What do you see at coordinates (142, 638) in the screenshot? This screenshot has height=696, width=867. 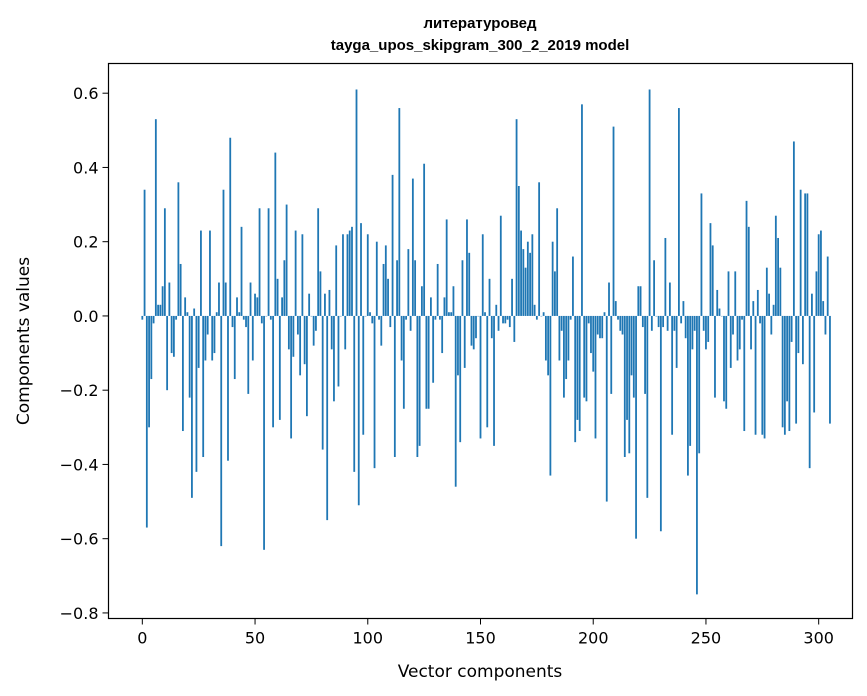 I see `x-tick-label: 0` at bounding box center [142, 638].